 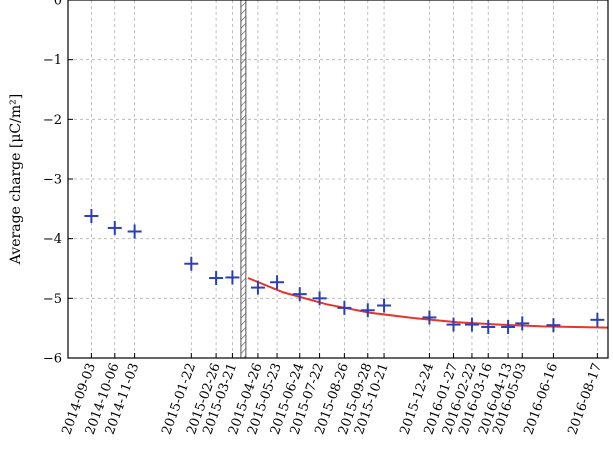 I want to click on fit-line, so click(x=428, y=303).